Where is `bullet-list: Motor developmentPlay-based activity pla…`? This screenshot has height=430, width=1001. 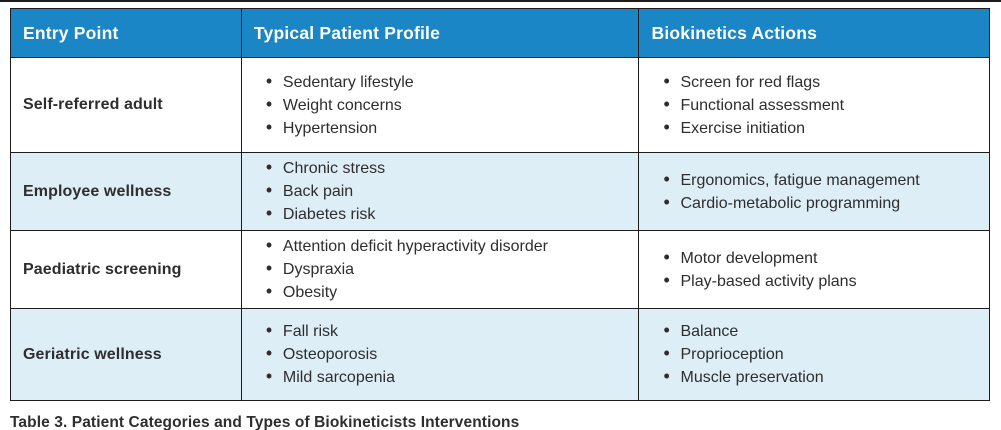 bullet-list: Motor developmentPlay-based activity pla… is located at coordinates (814, 269).